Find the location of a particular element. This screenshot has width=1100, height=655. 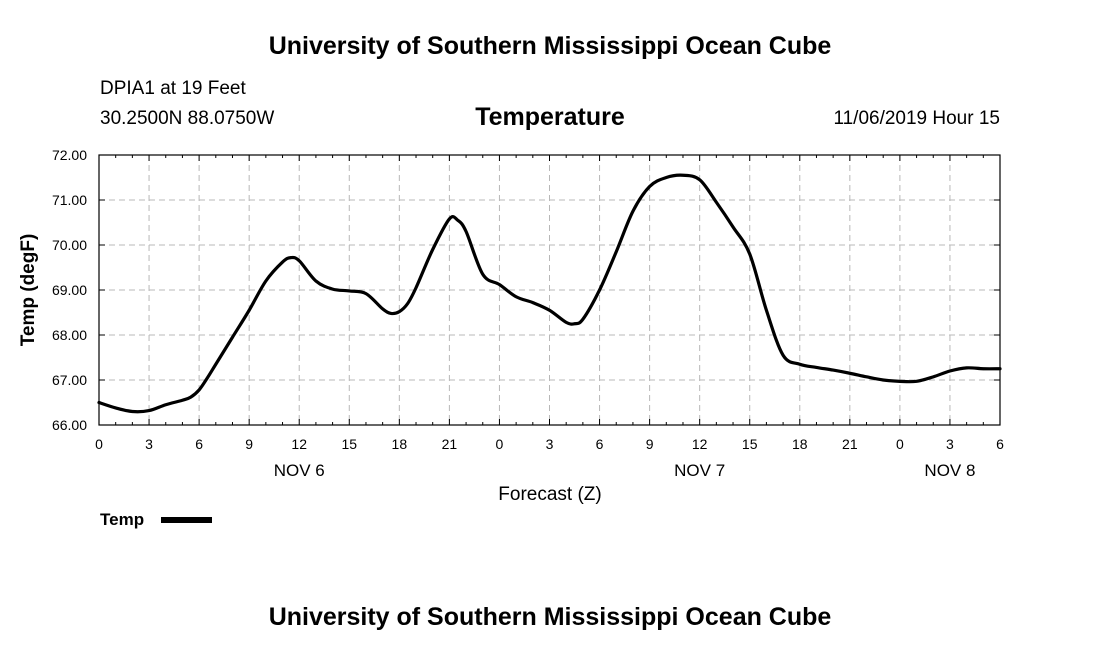

forecast-timestamp: 11/06/2019 Hour 15 is located at coordinates (916, 118).